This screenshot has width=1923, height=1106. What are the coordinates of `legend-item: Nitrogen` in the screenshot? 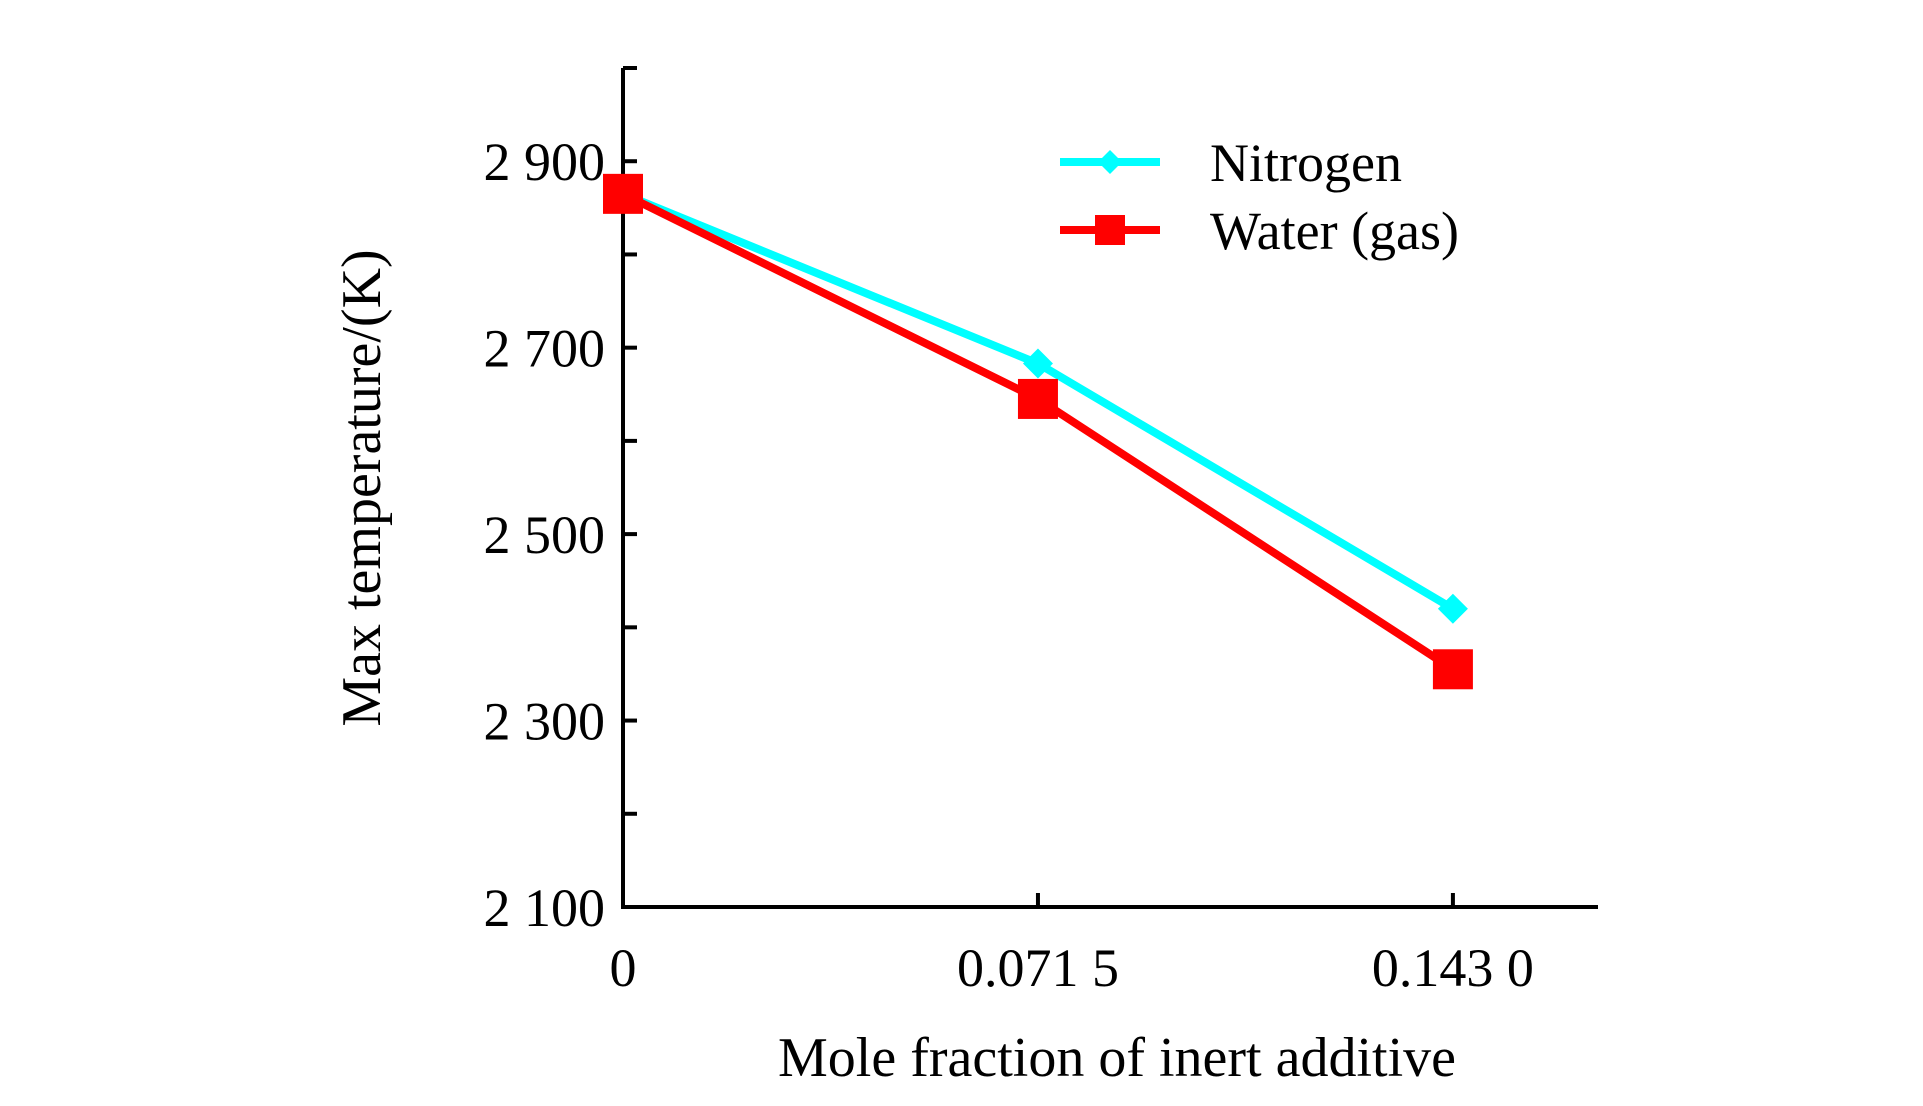 It's located at (1231, 163).